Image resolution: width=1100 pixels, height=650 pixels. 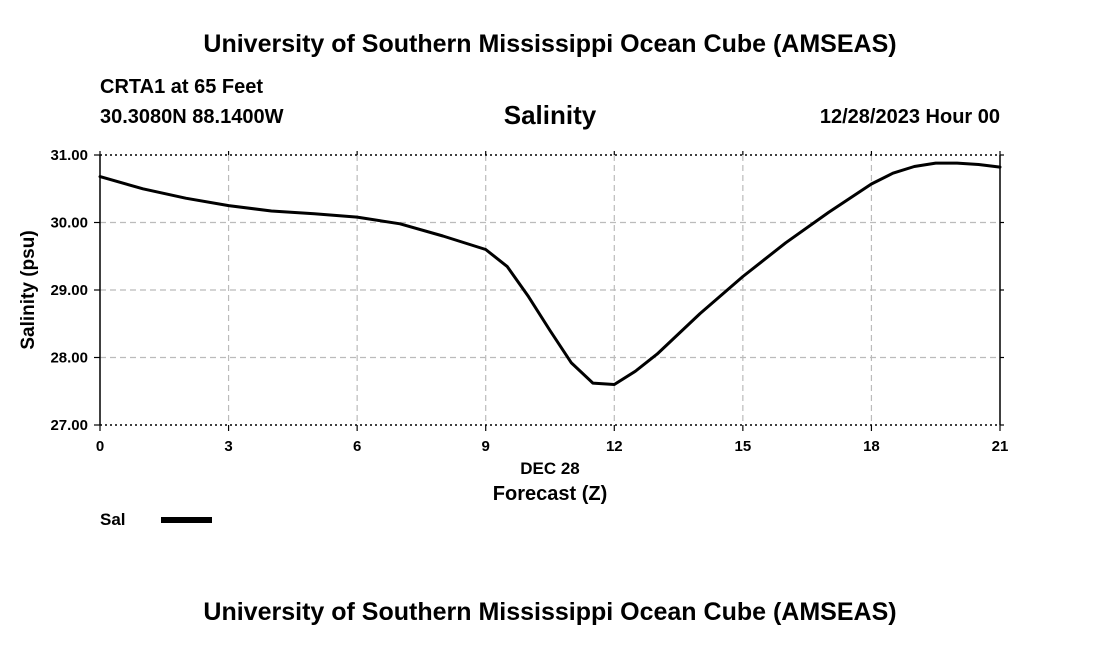 I want to click on chart-title: Salinity, so click(x=550, y=115).